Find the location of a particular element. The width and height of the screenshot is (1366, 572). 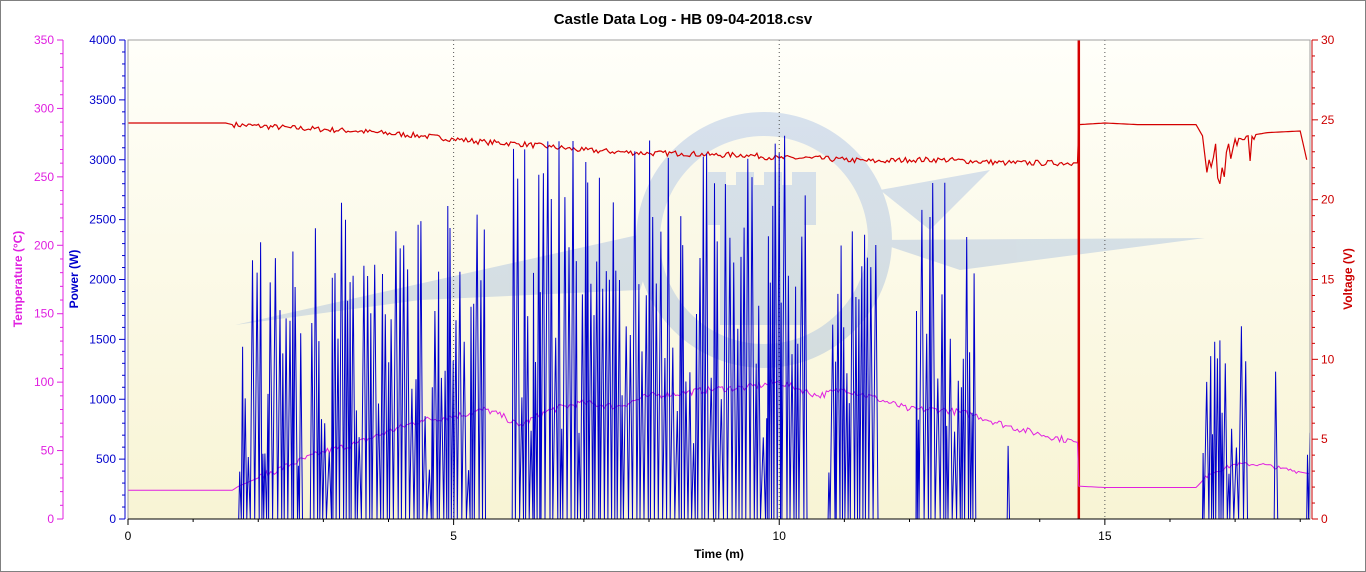

temperature-tick-label-2: 100 is located at coordinates (44, 382).